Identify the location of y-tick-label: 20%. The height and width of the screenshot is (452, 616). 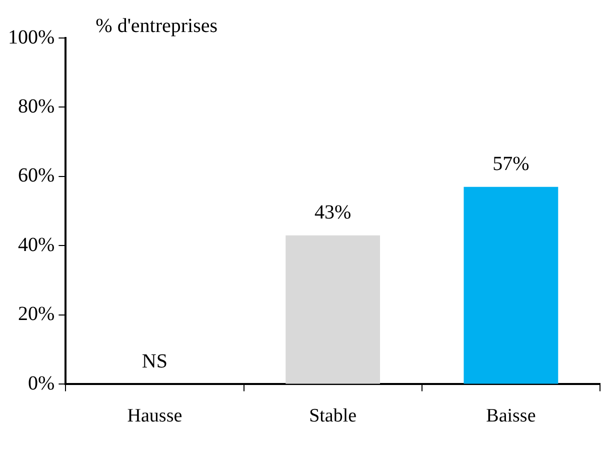
(36, 314).